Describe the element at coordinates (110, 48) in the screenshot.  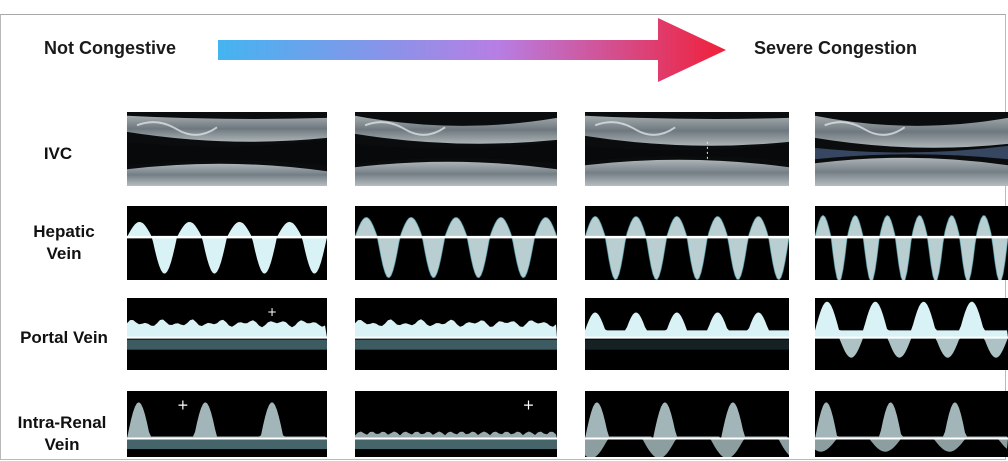
I see `not-congestive-label: Not Congestive` at that location.